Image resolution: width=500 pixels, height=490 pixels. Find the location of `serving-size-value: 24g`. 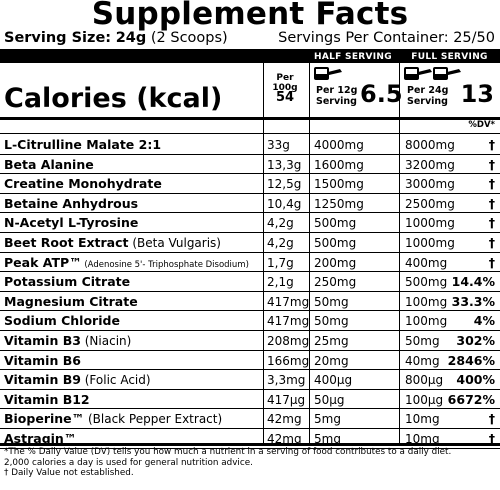

serving-size-value: 24g is located at coordinates (131, 38).